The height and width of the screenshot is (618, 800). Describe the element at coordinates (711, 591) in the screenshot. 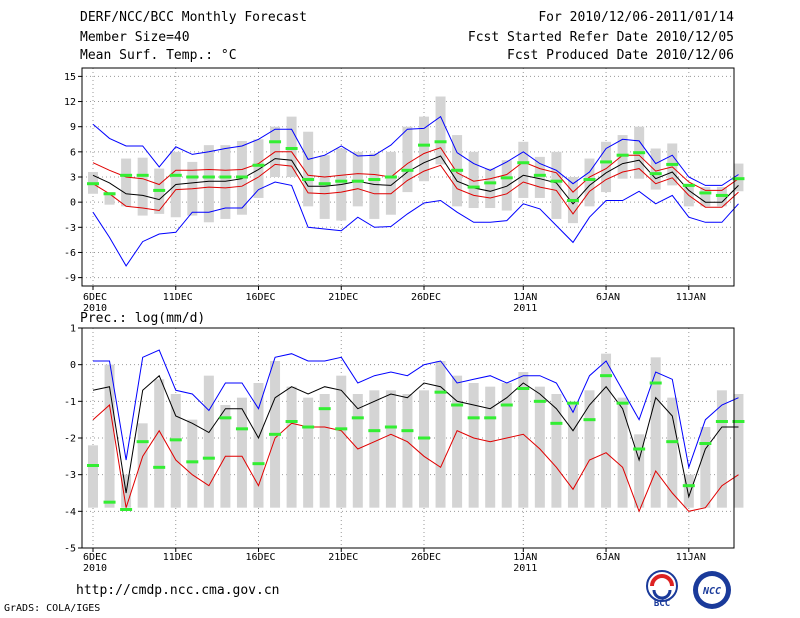

I see `ncc-logo-text: NCC` at that location.